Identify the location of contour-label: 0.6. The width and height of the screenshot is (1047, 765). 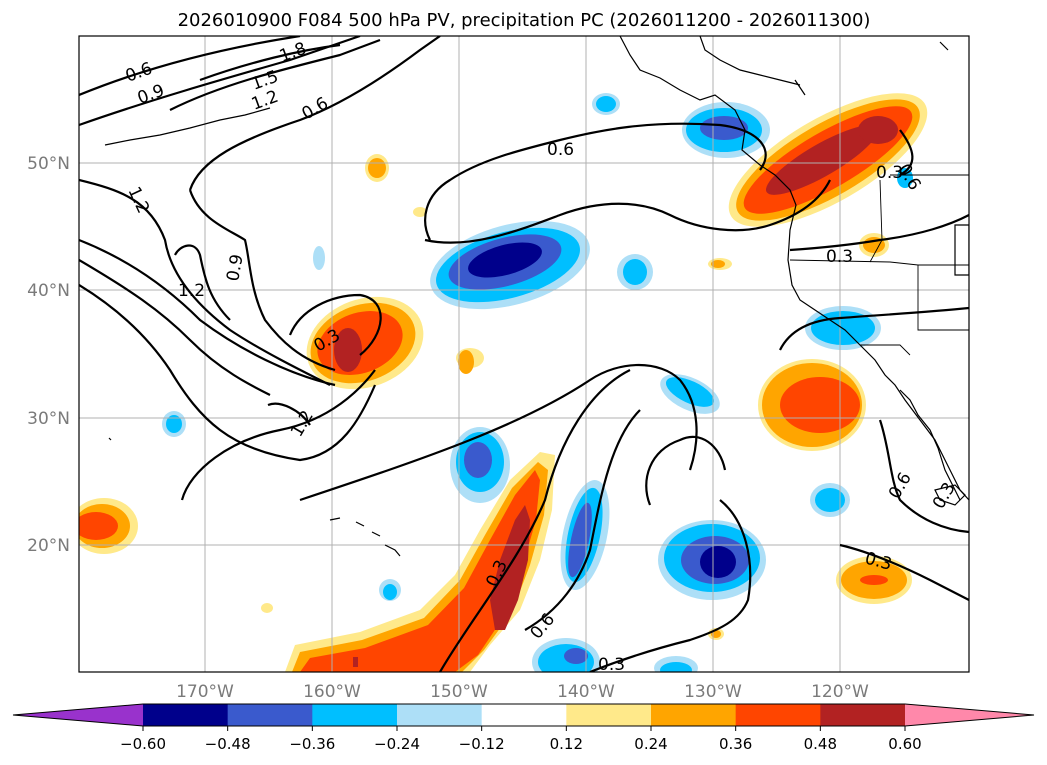
(560, 150).